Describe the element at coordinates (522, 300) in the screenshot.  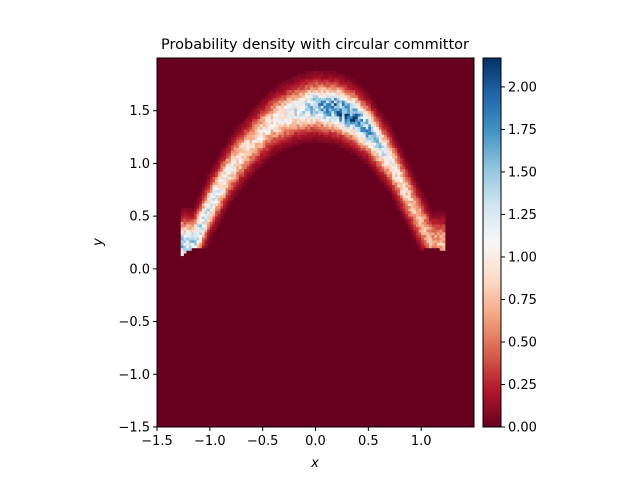
I see `colorbar-tick-label: 0.75` at that location.